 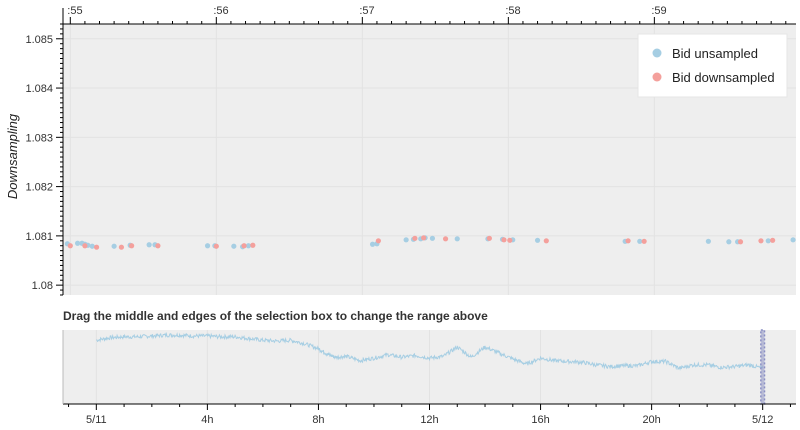 I want to click on range-x-tick-label: 16h, so click(x=540, y=420).